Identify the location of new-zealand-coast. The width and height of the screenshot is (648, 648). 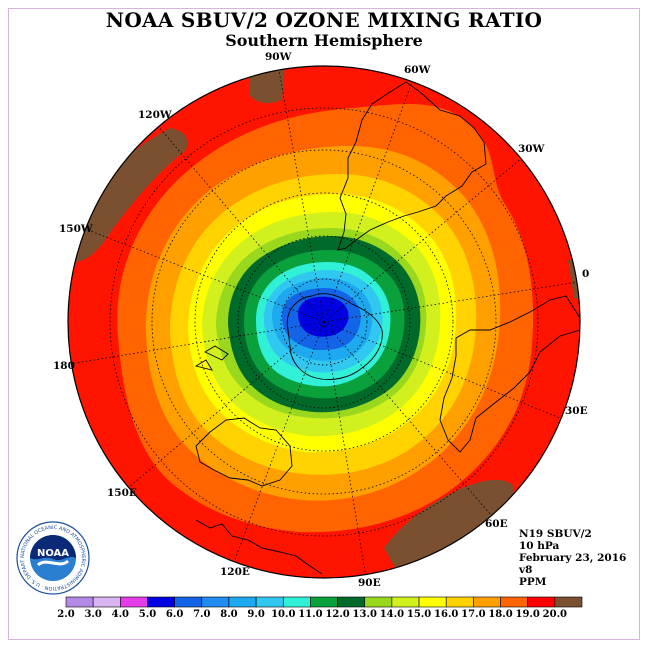
(211, 358).